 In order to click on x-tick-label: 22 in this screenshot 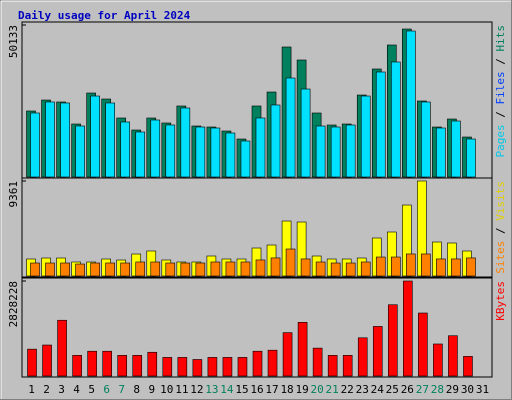, I will do `click(347, 389)`.